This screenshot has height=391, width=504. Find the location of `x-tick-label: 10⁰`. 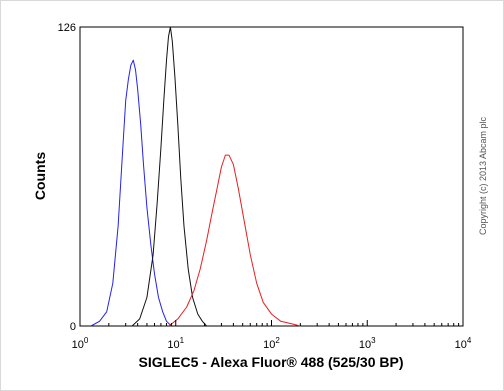

x-tick-label: 10⁰ is located at coordinates (80, 343).